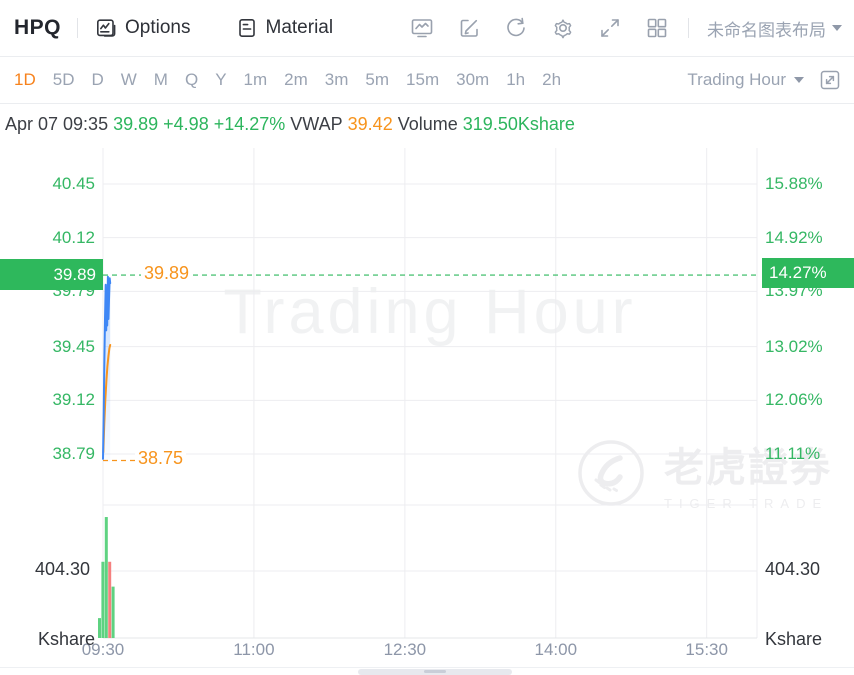 Image resolution: width=854 pixels, height=675 pixels. I want to click on time-axis-label: 09:30, so click(103, 649).